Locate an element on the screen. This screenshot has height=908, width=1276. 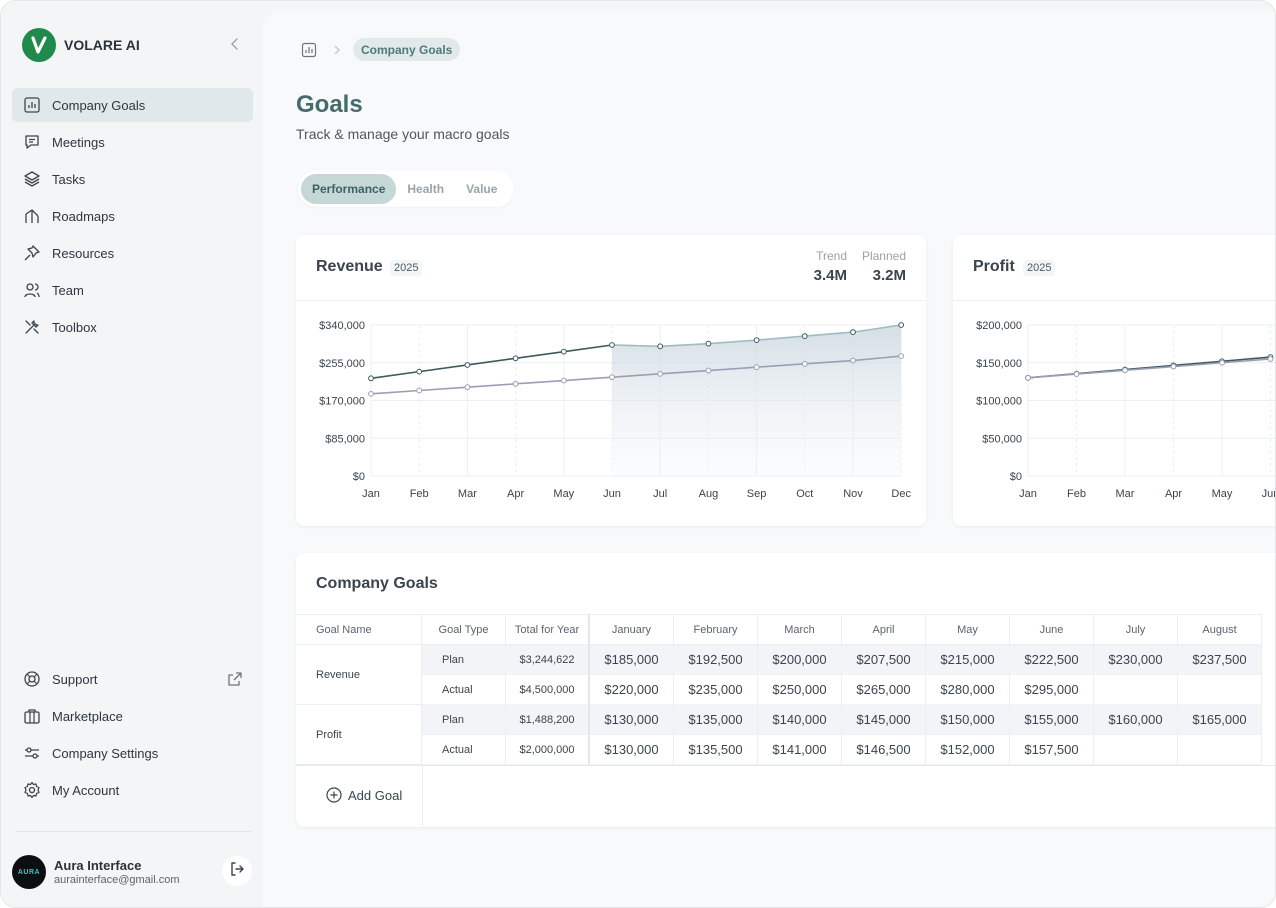
month-value-cell: $152,000 is located at coordinates (968, 750).